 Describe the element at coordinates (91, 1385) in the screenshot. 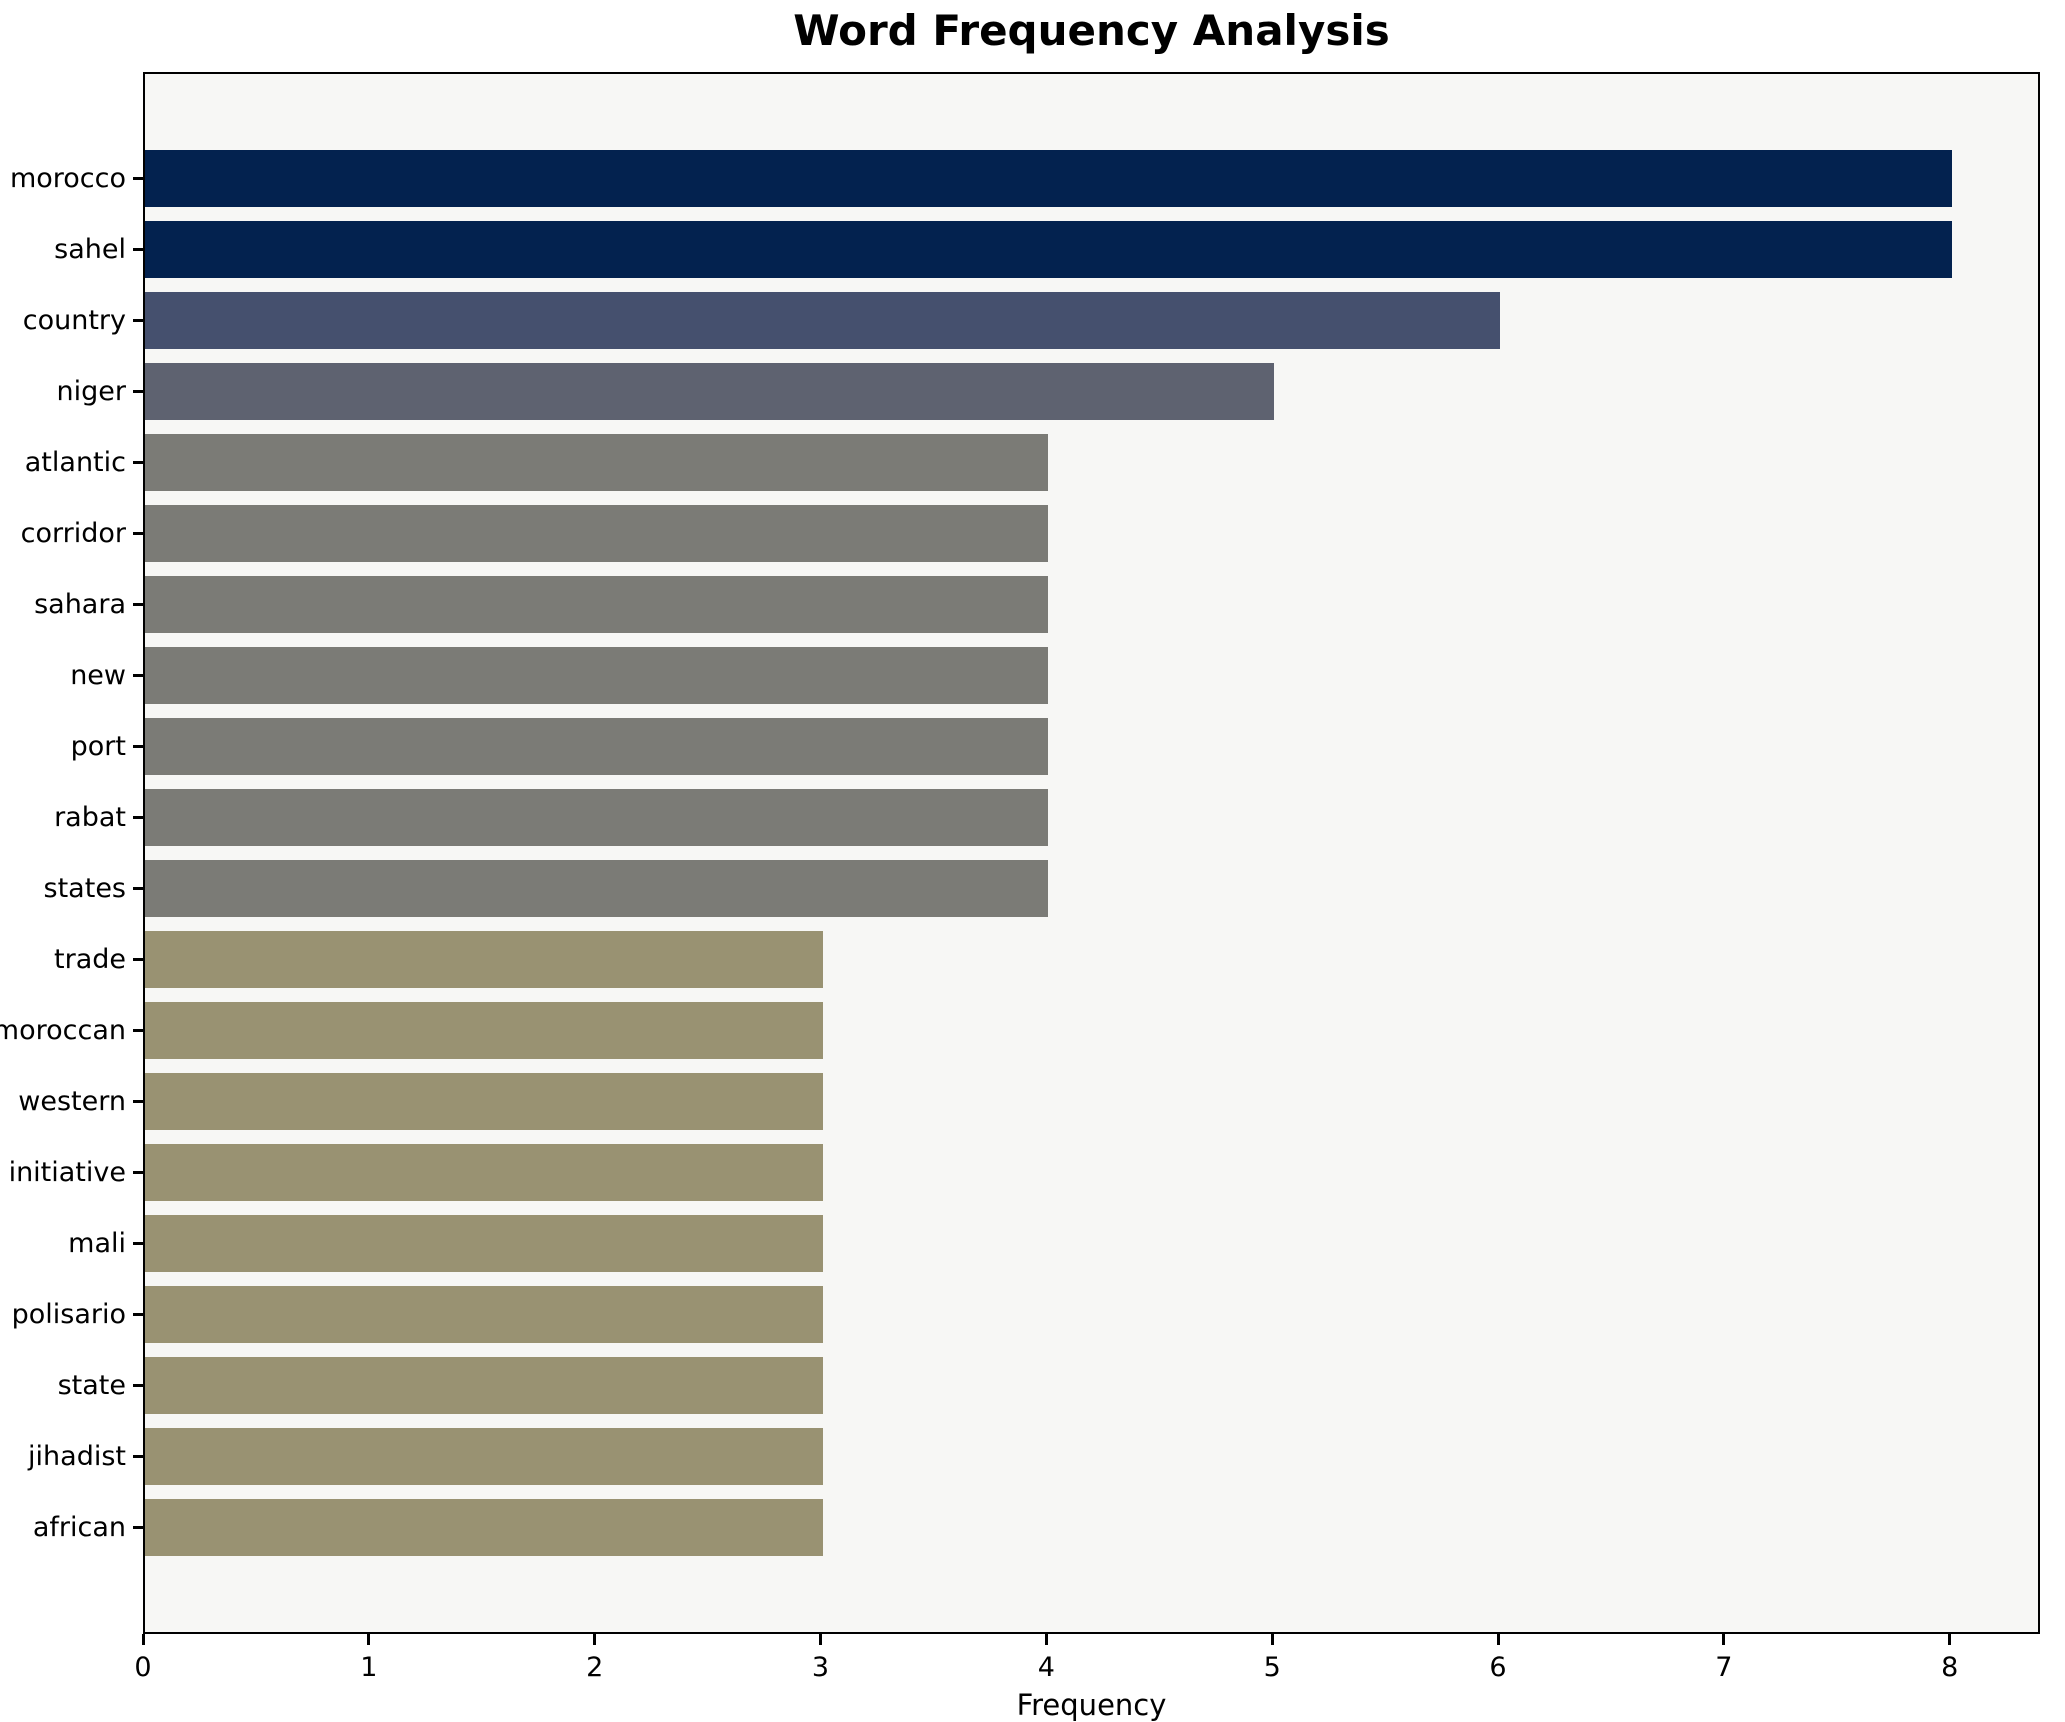

I see `y-tick-label-state: state` at that location.